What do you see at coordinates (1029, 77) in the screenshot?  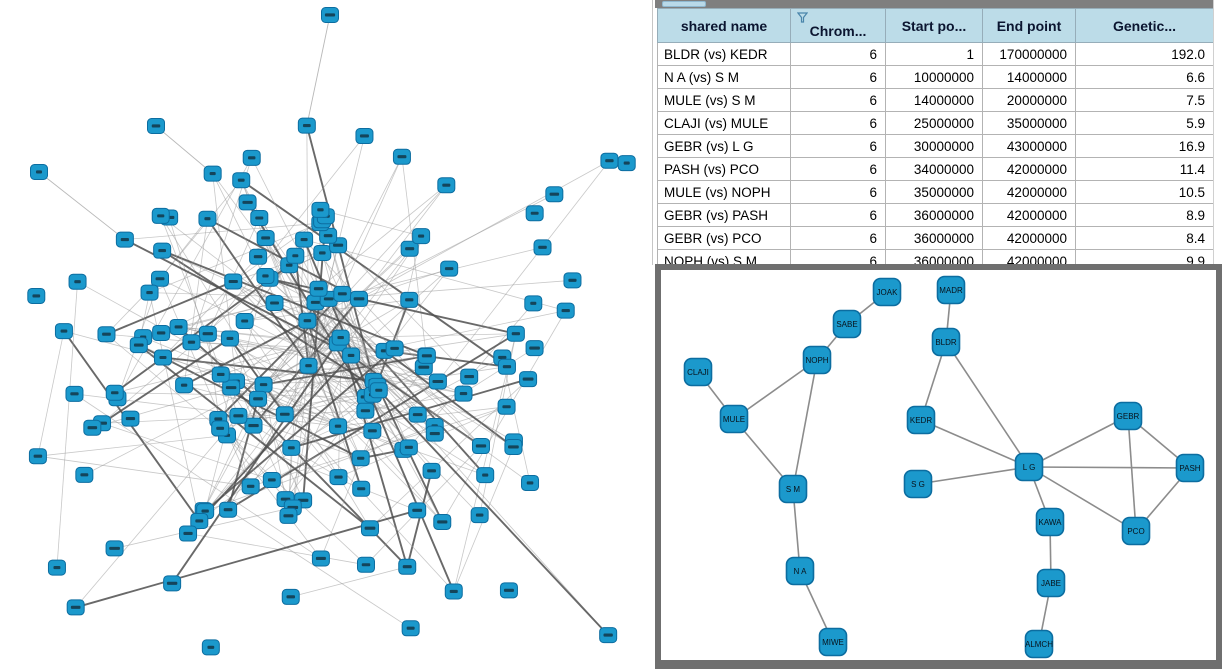 I see `table-cell: 14000000` at bounding box center [1029, 77].